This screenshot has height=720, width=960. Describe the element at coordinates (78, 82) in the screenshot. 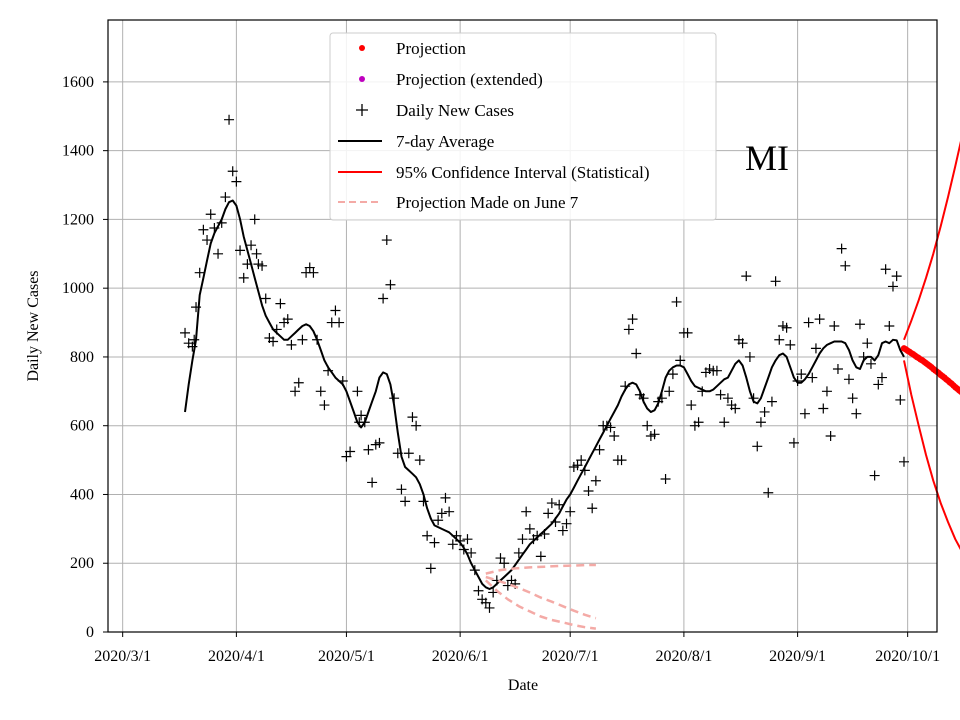

I see `y-tick-label: 1600` at that location.